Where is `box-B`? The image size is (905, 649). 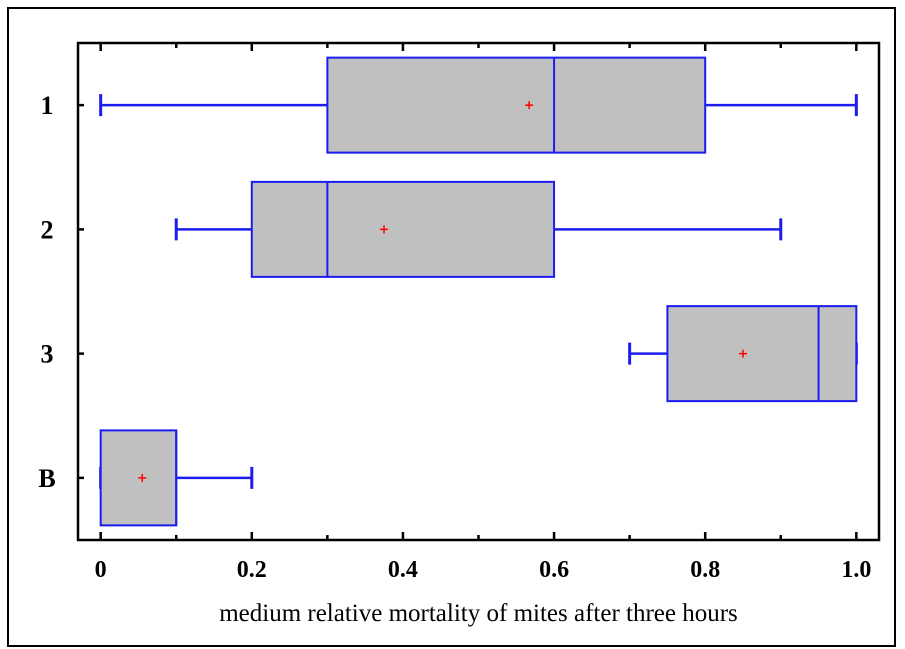
box-B is located at coordinates (176, 478).